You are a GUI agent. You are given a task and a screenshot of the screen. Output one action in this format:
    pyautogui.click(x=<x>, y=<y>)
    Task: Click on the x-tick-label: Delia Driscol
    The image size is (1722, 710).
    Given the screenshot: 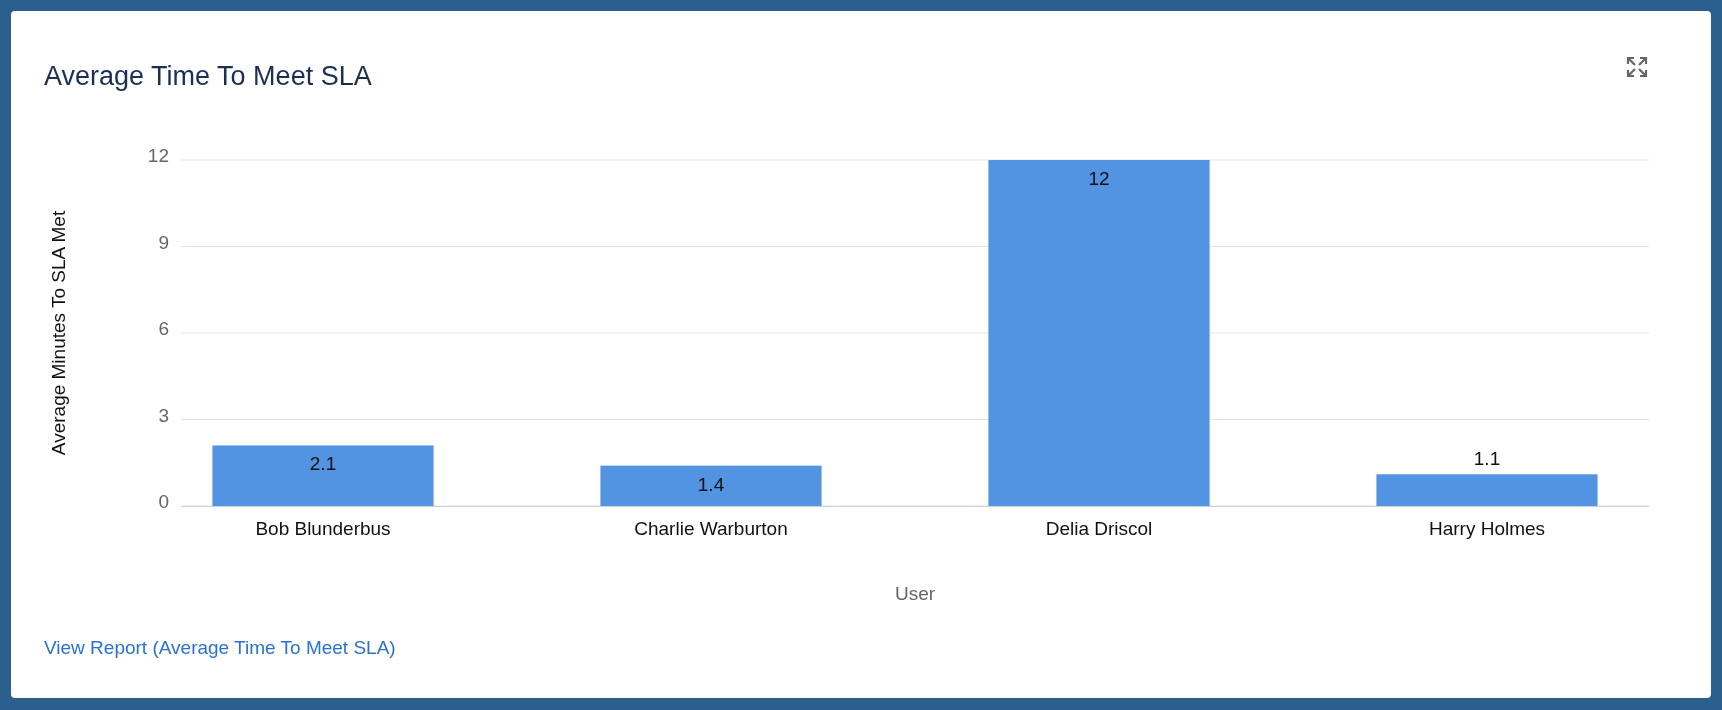 What is the action you would take?
    pyautogui.click(x=1099, y=529)
    